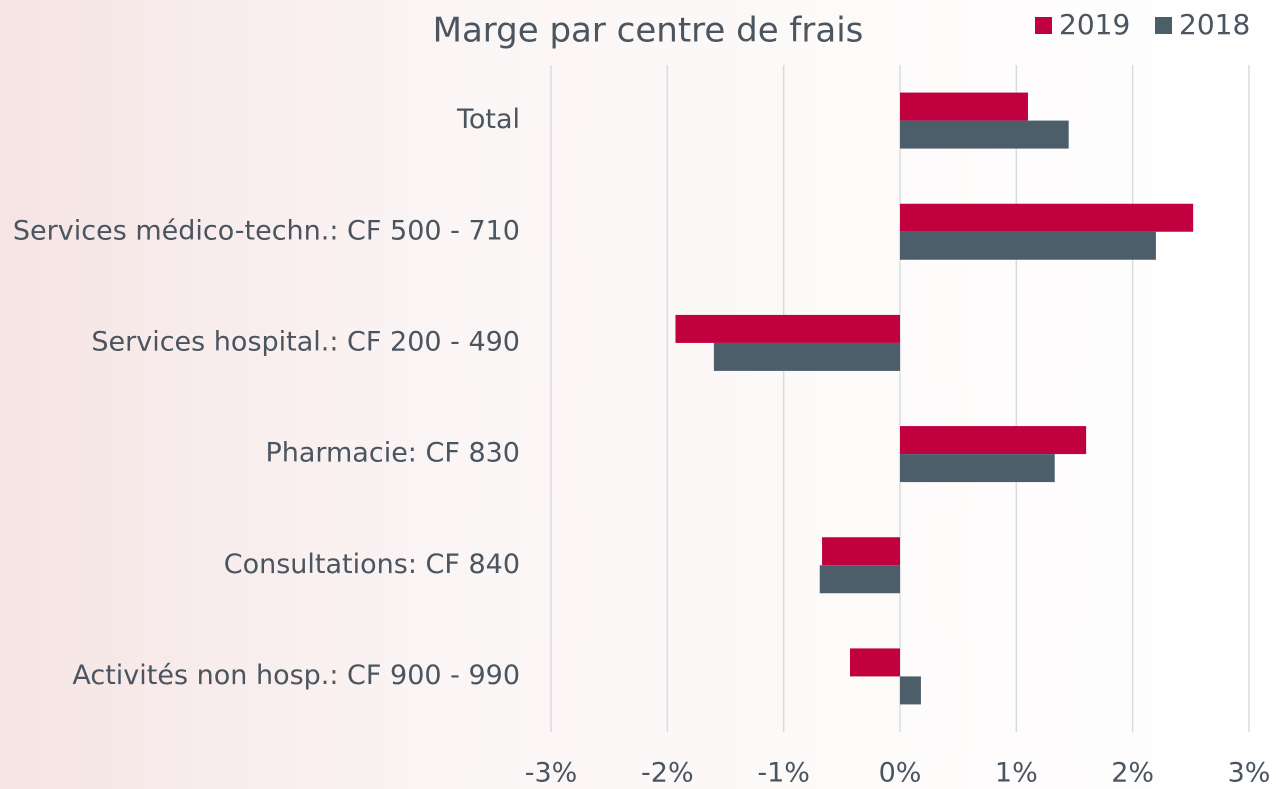  Describe the element at coordinates (667, 773) in the screenshot. I see `x-tick-label: -2%` at that location.